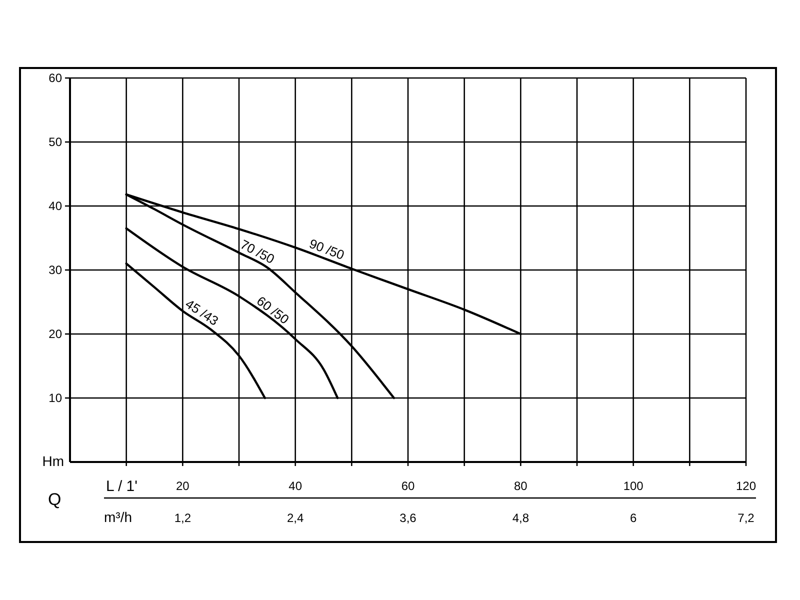 This screenshot has height=600, width=800. I want to click on x-tick-label: 120, so click(746, 486).